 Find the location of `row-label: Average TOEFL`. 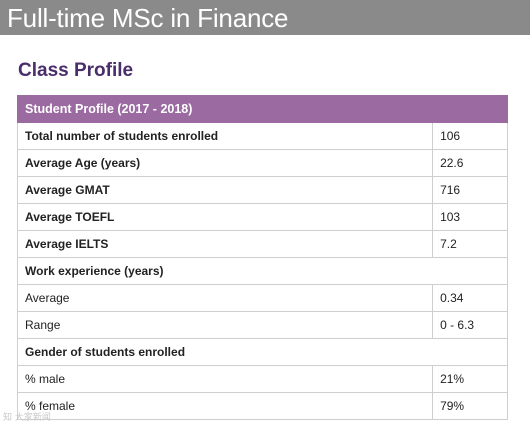

row-label: Average TOEFL is located at coordinates (225, 217).